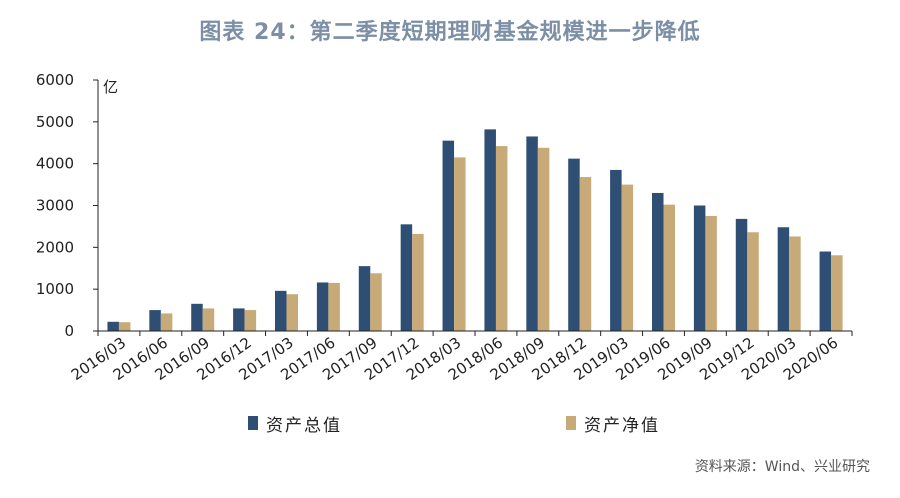 The width and height of the screenshot is (900, 498). Describe the element at coordinates (55, 164) in the screenshot. I see `y-tick-label: 4000` at that location.